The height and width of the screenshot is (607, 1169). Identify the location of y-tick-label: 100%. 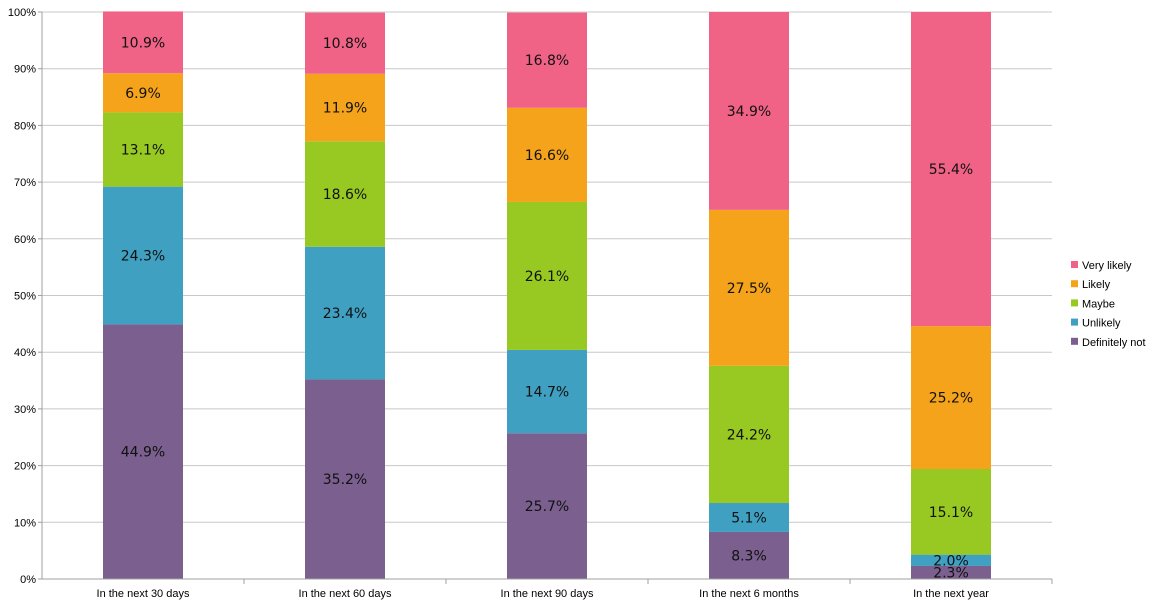
(22, 13).